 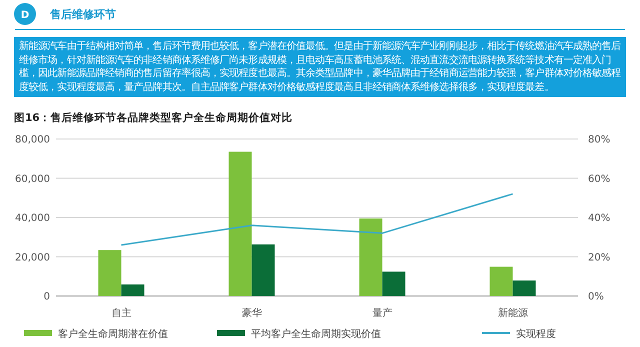 I want to click on y2-tick-label: 60%, so click(x=599, y=179).